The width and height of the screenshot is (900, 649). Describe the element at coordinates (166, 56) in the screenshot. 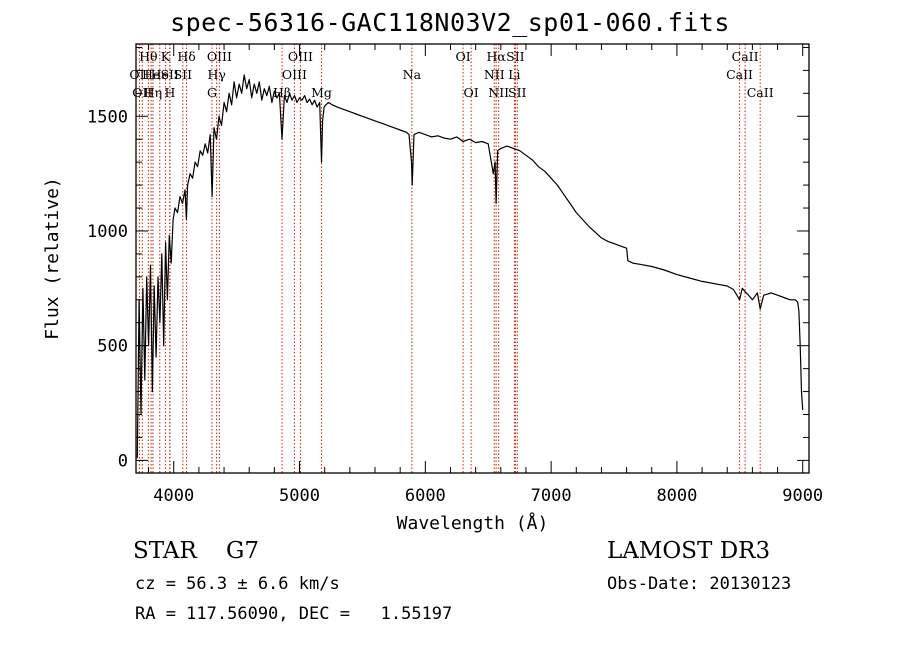

I see `line-marker-label-6: K` at that location.